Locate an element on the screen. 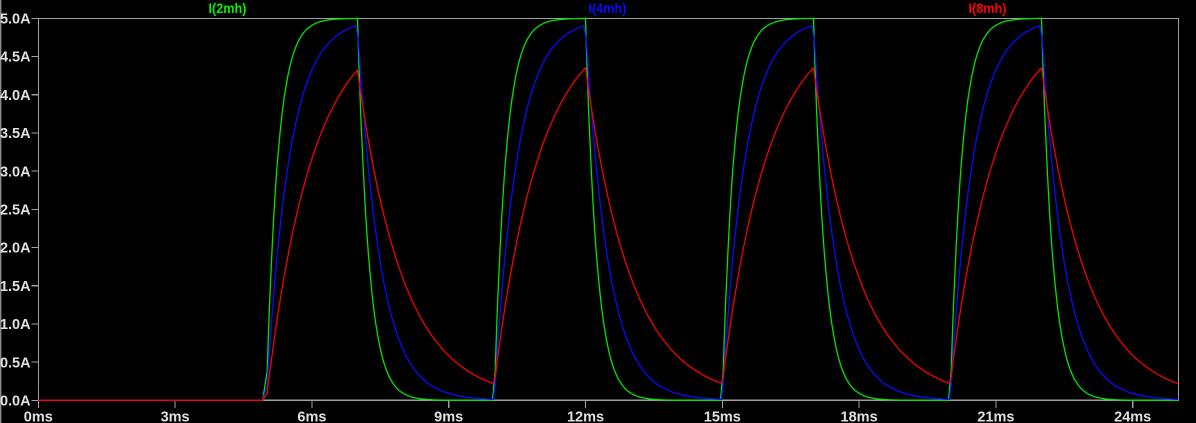 The image size is (1196, 423). svg-text: 5.0A is located at coordinates (15, 20).